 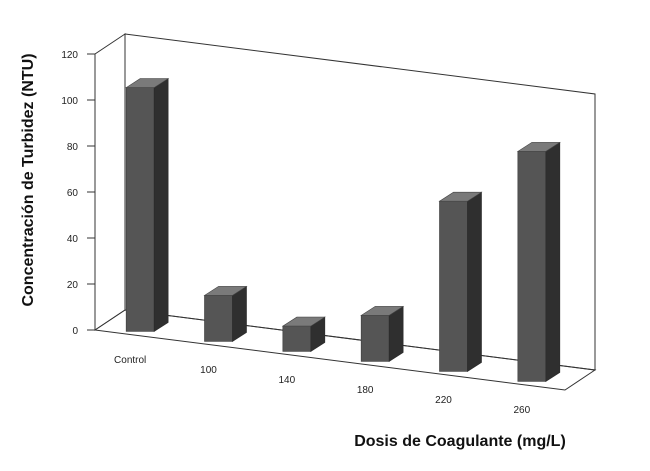 I want to click on x-tick-label: 220, so click(x=443, y=400).